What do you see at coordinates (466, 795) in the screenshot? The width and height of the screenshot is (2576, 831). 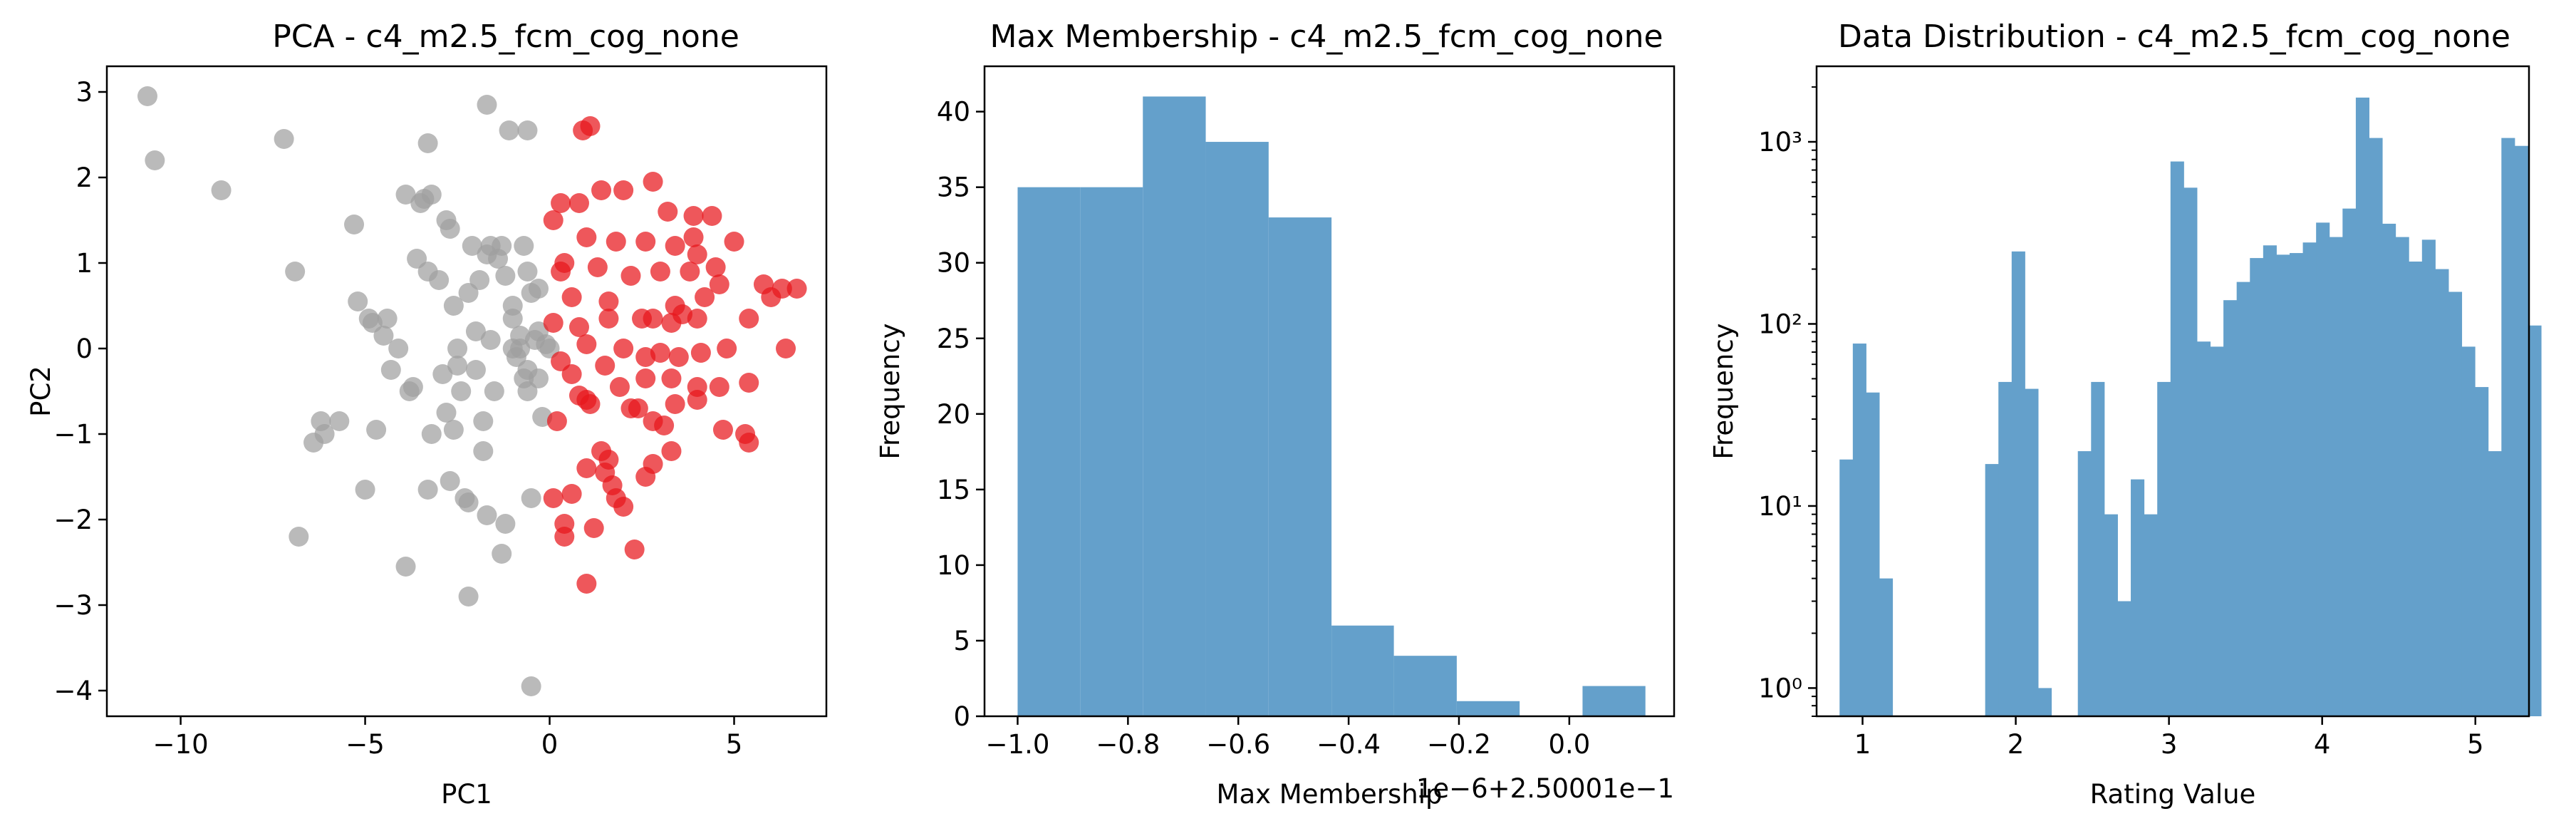 I see `pca-x-label: PC1` at bounding box center [466, 795].